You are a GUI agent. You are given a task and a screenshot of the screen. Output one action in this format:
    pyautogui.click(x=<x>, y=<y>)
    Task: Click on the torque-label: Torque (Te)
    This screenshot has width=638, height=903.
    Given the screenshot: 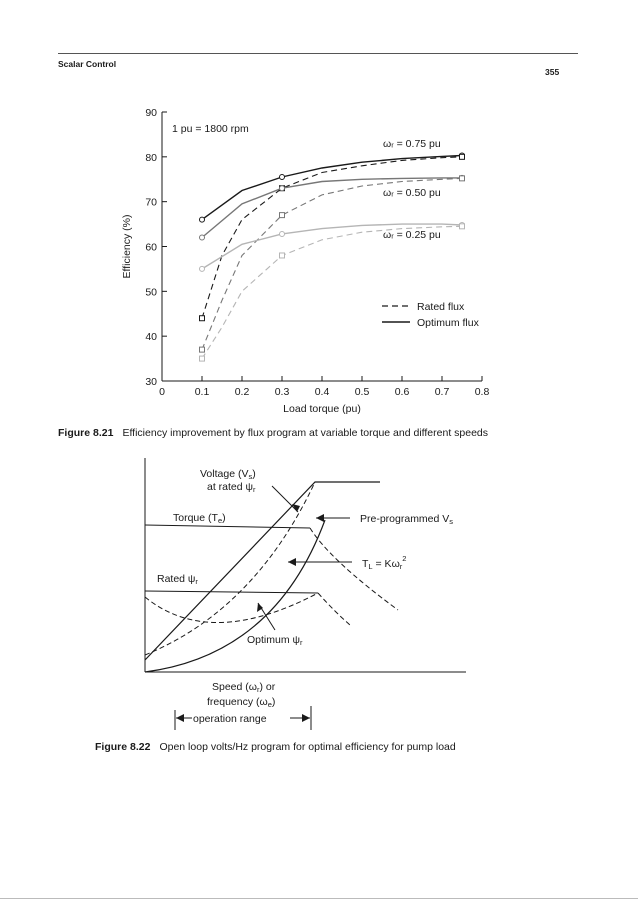 What is the action you would take?
    pyautogui.click(x=199, y=518)
    